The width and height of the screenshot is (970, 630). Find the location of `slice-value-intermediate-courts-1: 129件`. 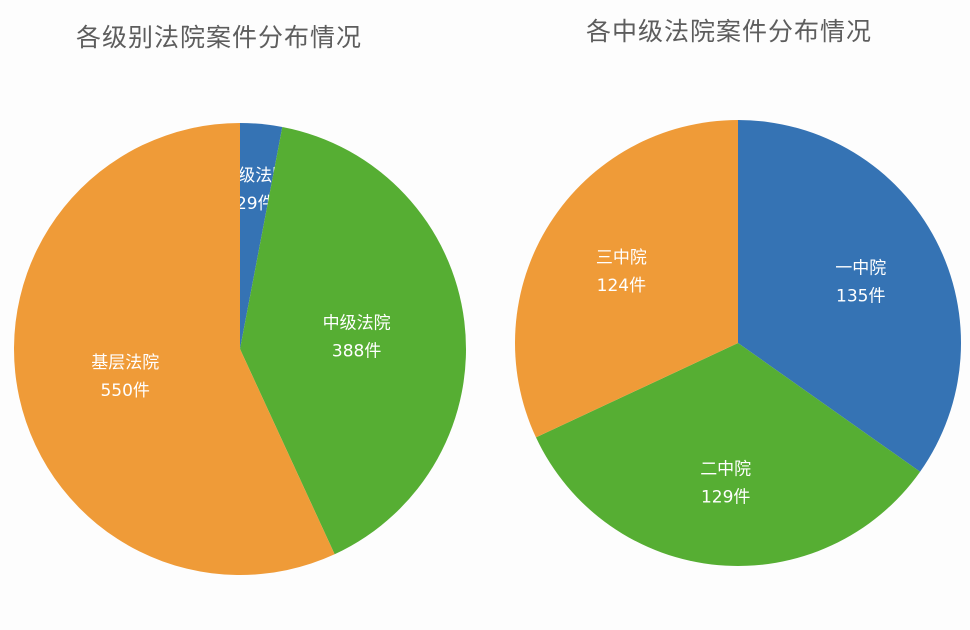

slice-value-intermediate-courts-1: 129件 is located at coordinates (725, 498).